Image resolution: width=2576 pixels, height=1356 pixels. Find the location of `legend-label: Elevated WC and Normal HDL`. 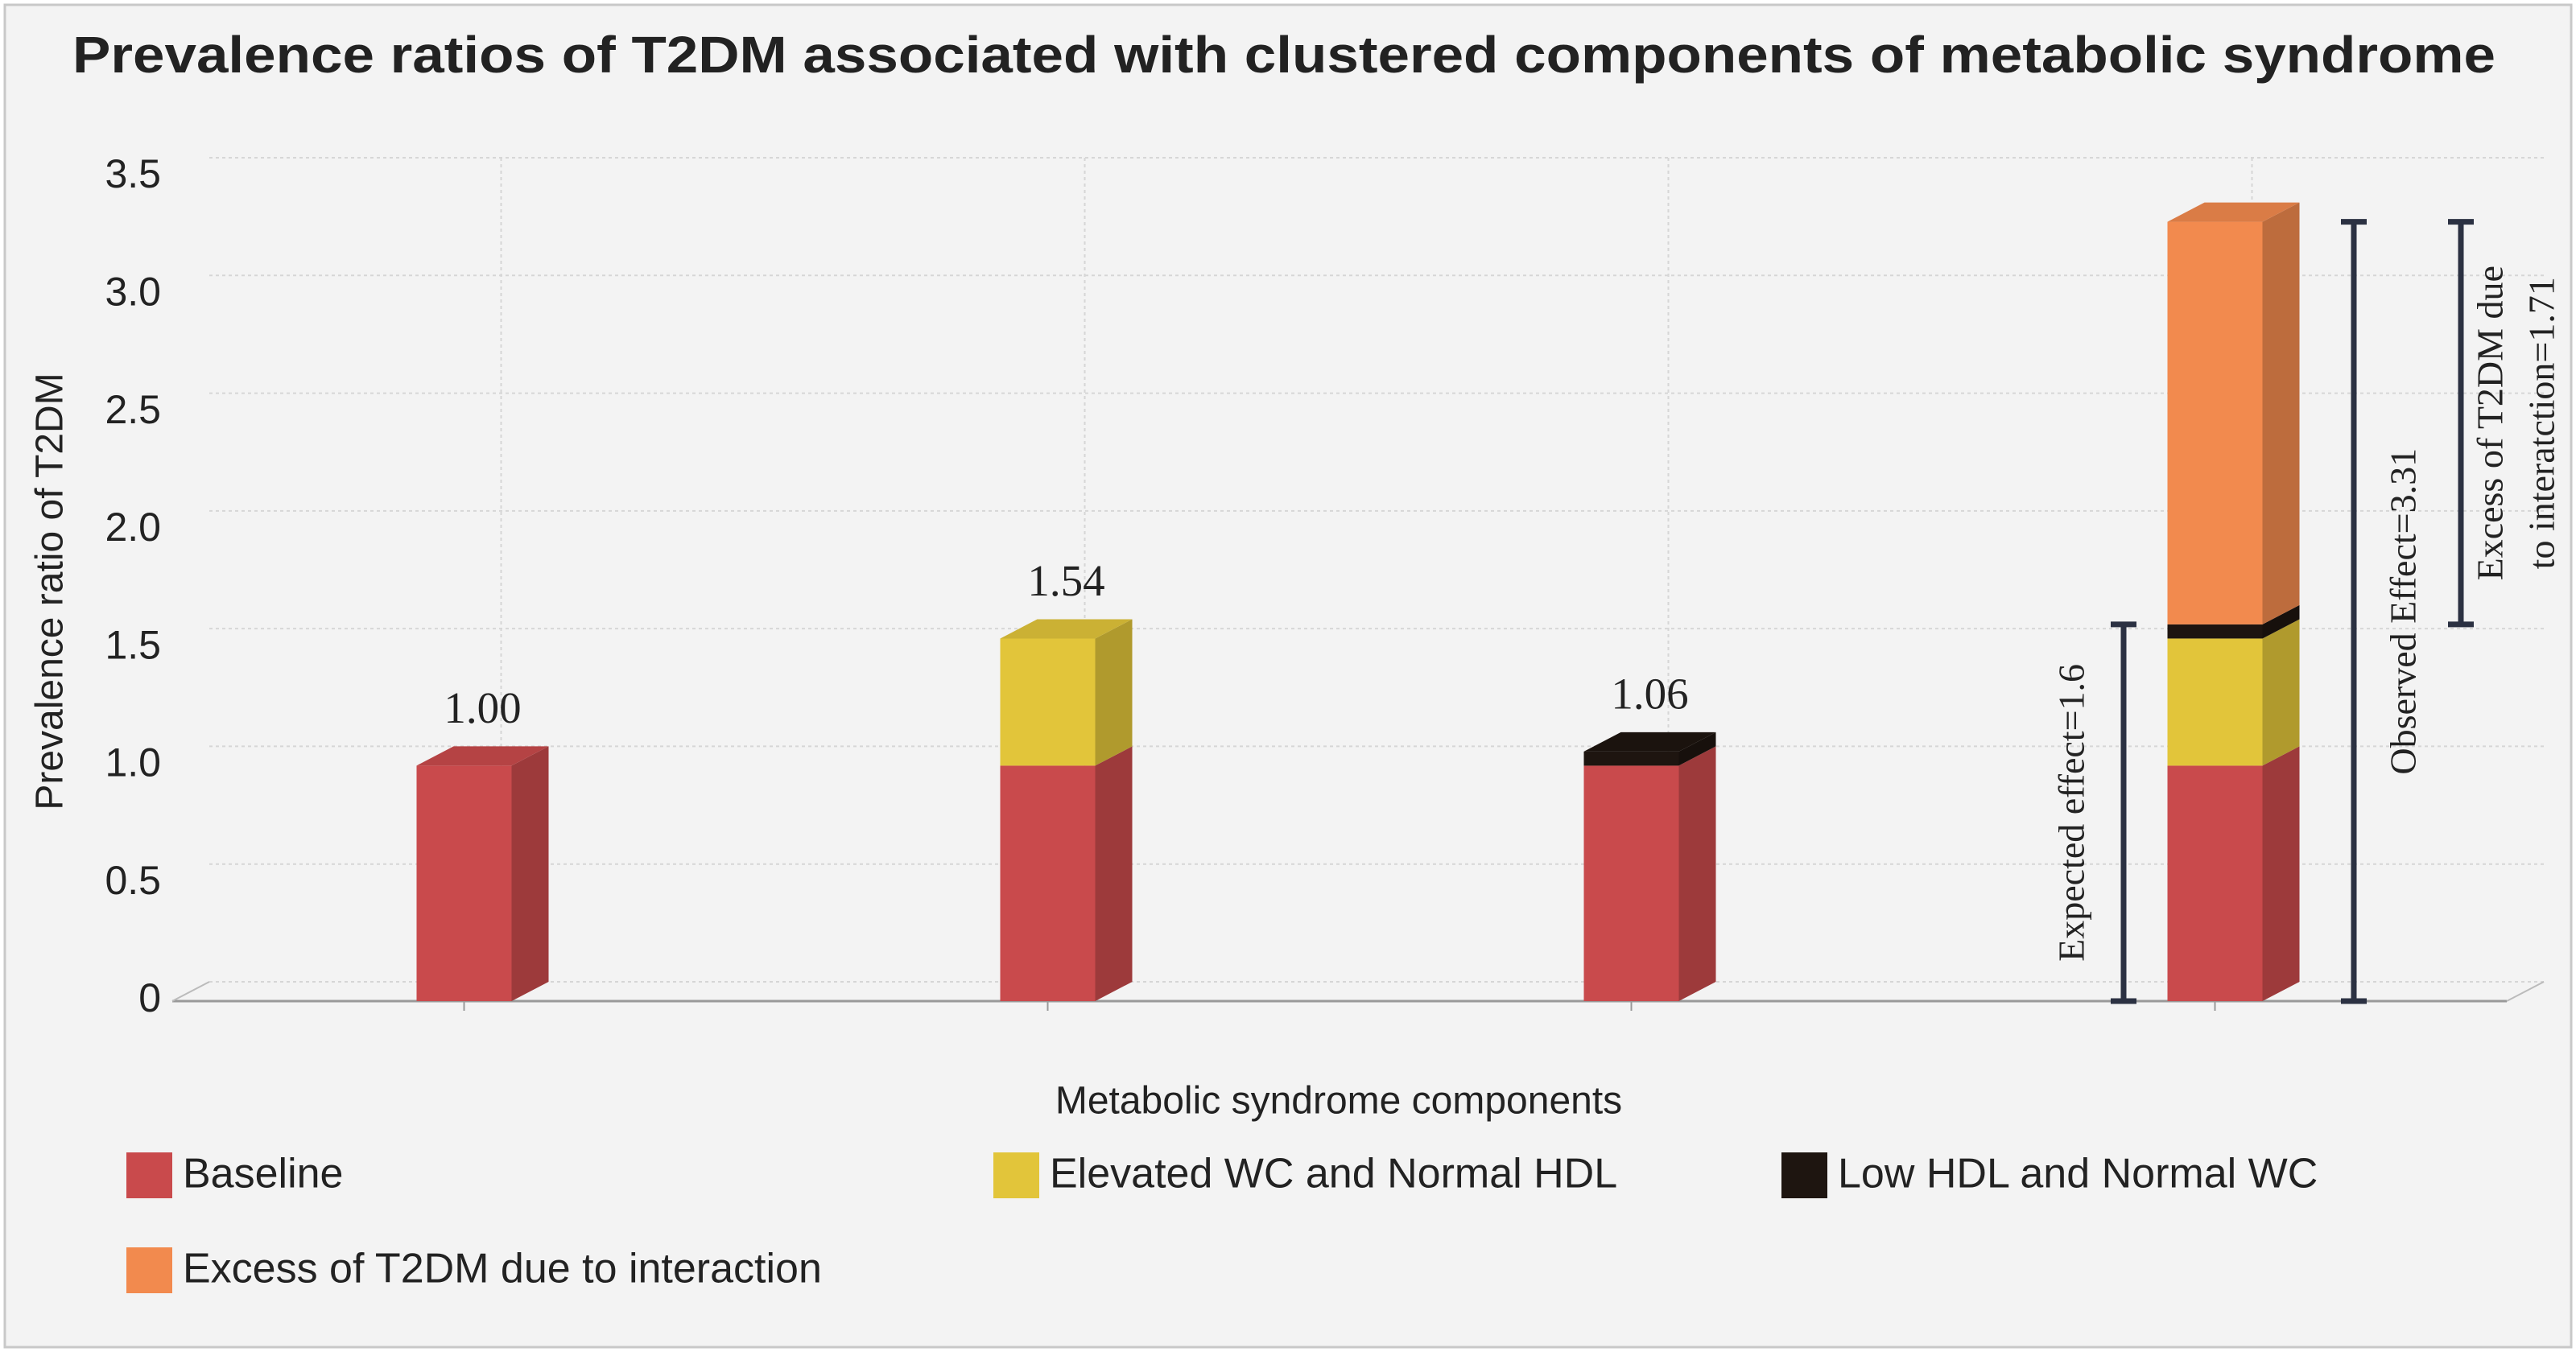

legend-label: Elevated WC and Normal HDL is located at coordinates (1333, 1174).